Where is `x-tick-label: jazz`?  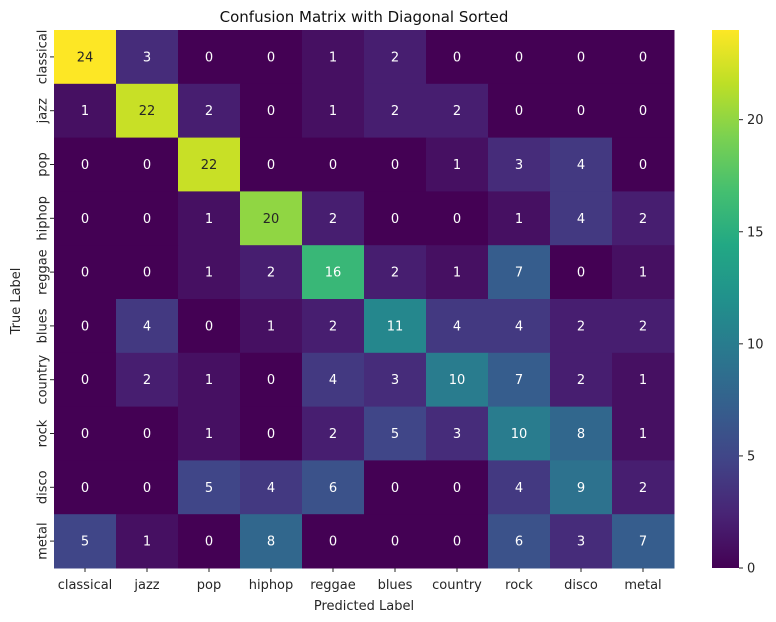
x-tick-label: jazz is located at coordinates (146, 585).